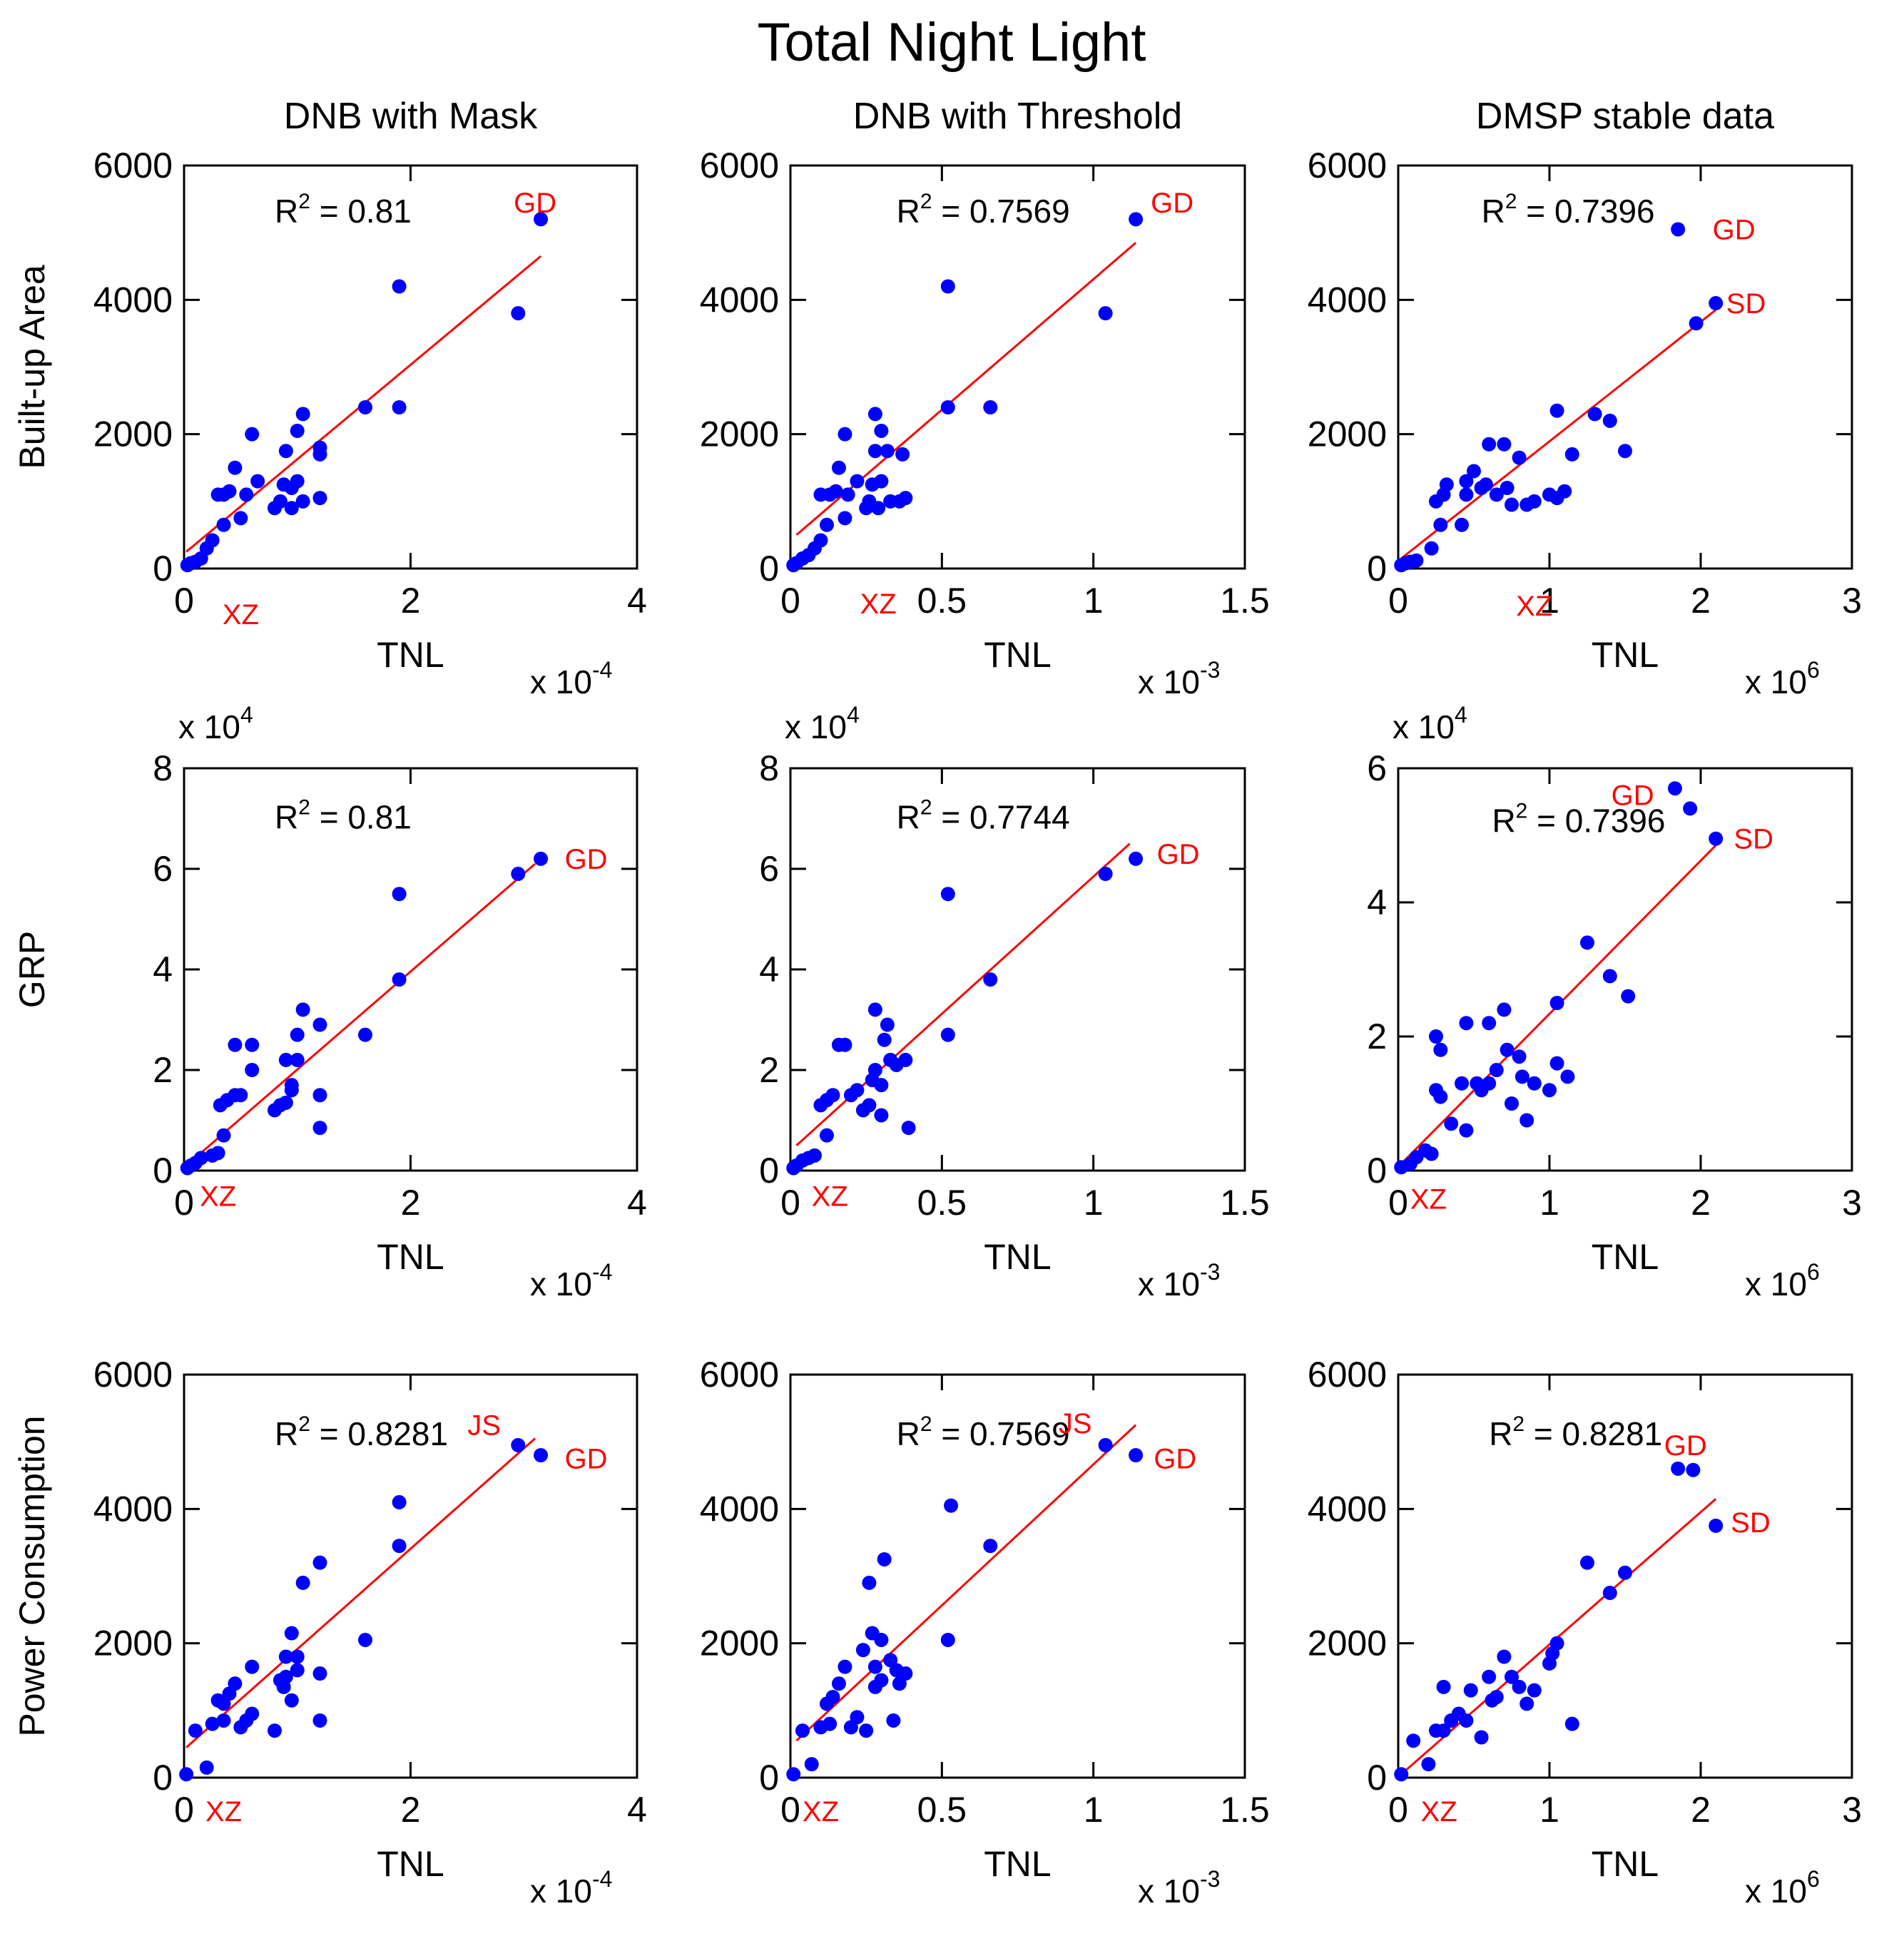 The image size is (1904, 1936). I want to click on x-multiplier: x 10-3, so click(1179, 1888).